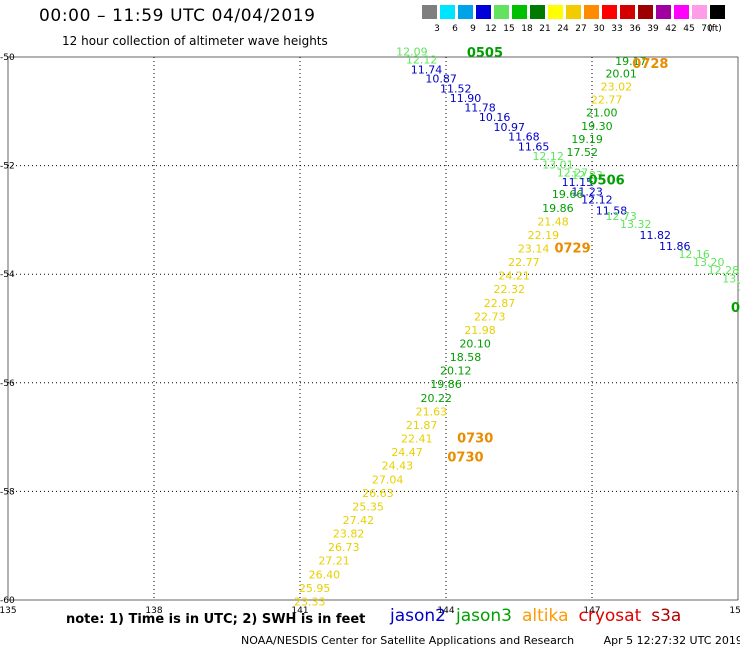 This screenshot has width=740, height=650. I want to click on pass-time-label: 0506, so click(607, 181).